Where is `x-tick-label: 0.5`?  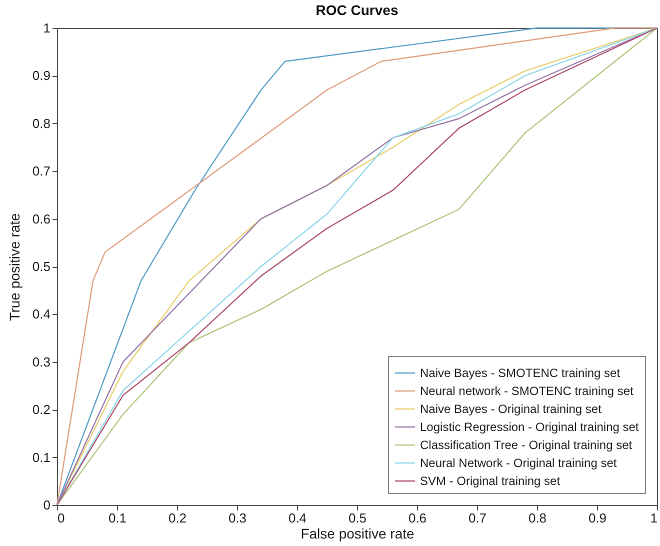
x-tick-label: 0.5 is located at coordinates (357, 518).